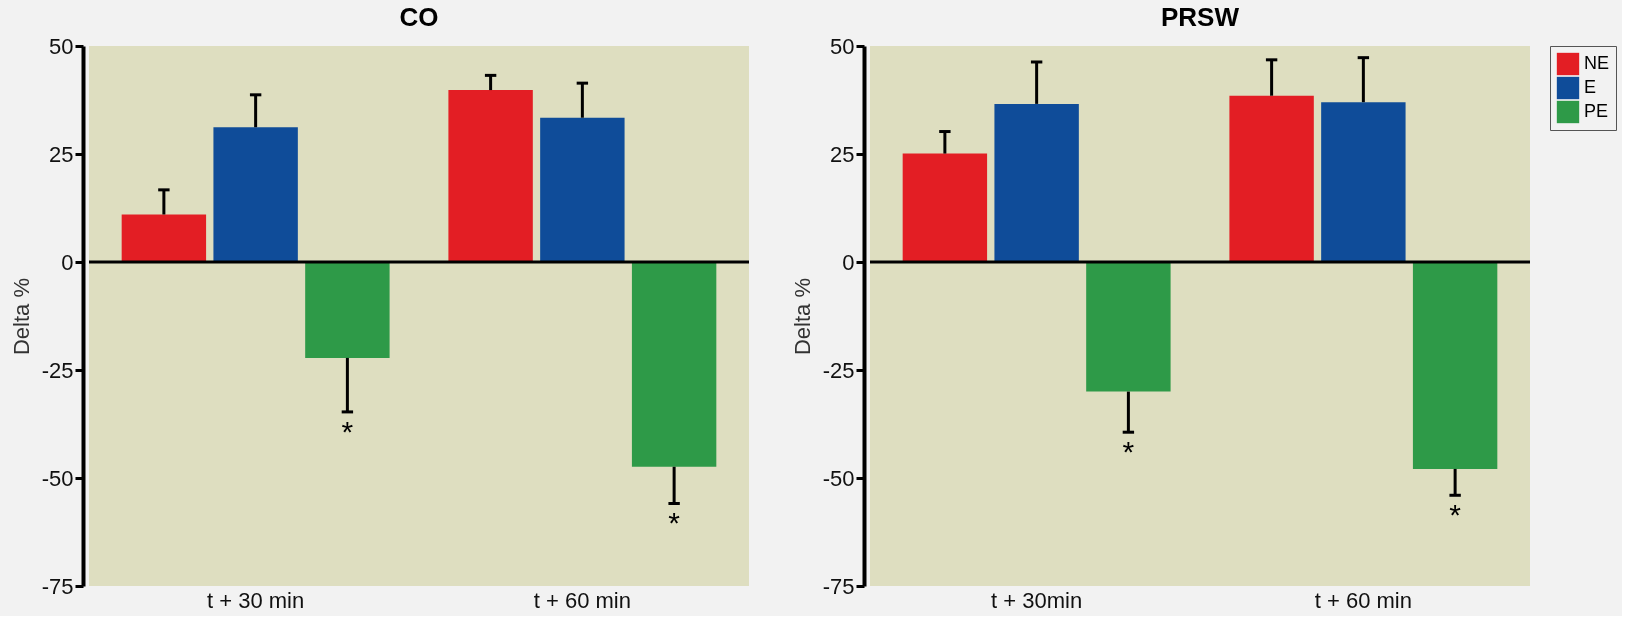 The image size is (1645, 641). I want to click on legend-label: PE, so click(1596, 111).